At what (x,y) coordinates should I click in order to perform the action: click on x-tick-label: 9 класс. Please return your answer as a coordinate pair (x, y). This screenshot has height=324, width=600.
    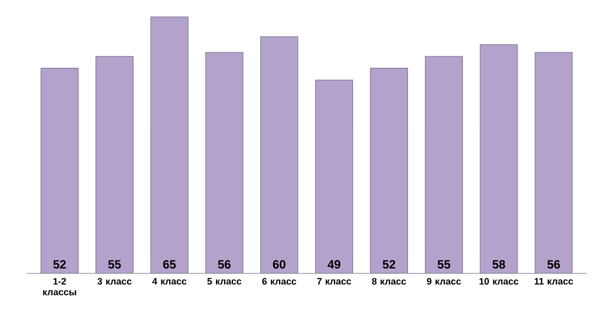
    Looking at the image, I should click on (443, 281).